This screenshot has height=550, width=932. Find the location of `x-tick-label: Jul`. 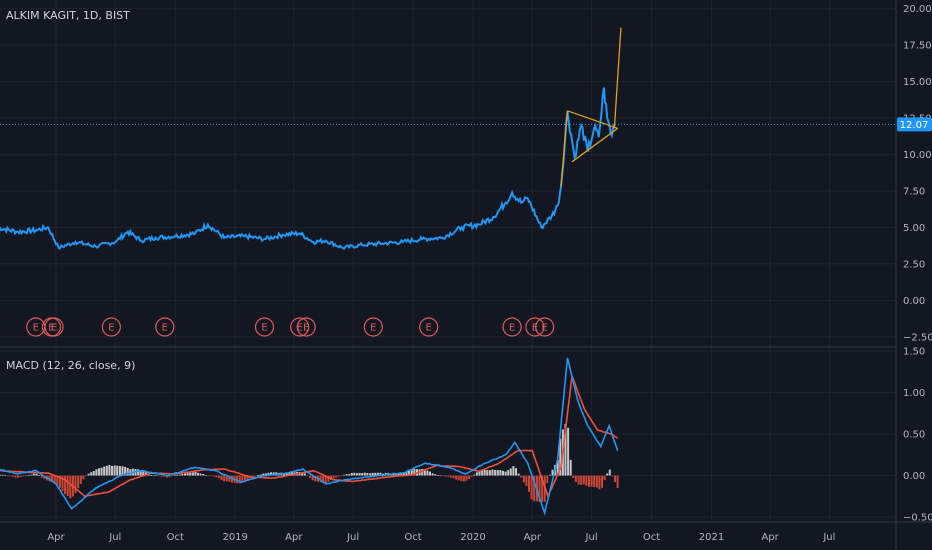

x-tick-label: Jul is located at coordinates (591, 537).